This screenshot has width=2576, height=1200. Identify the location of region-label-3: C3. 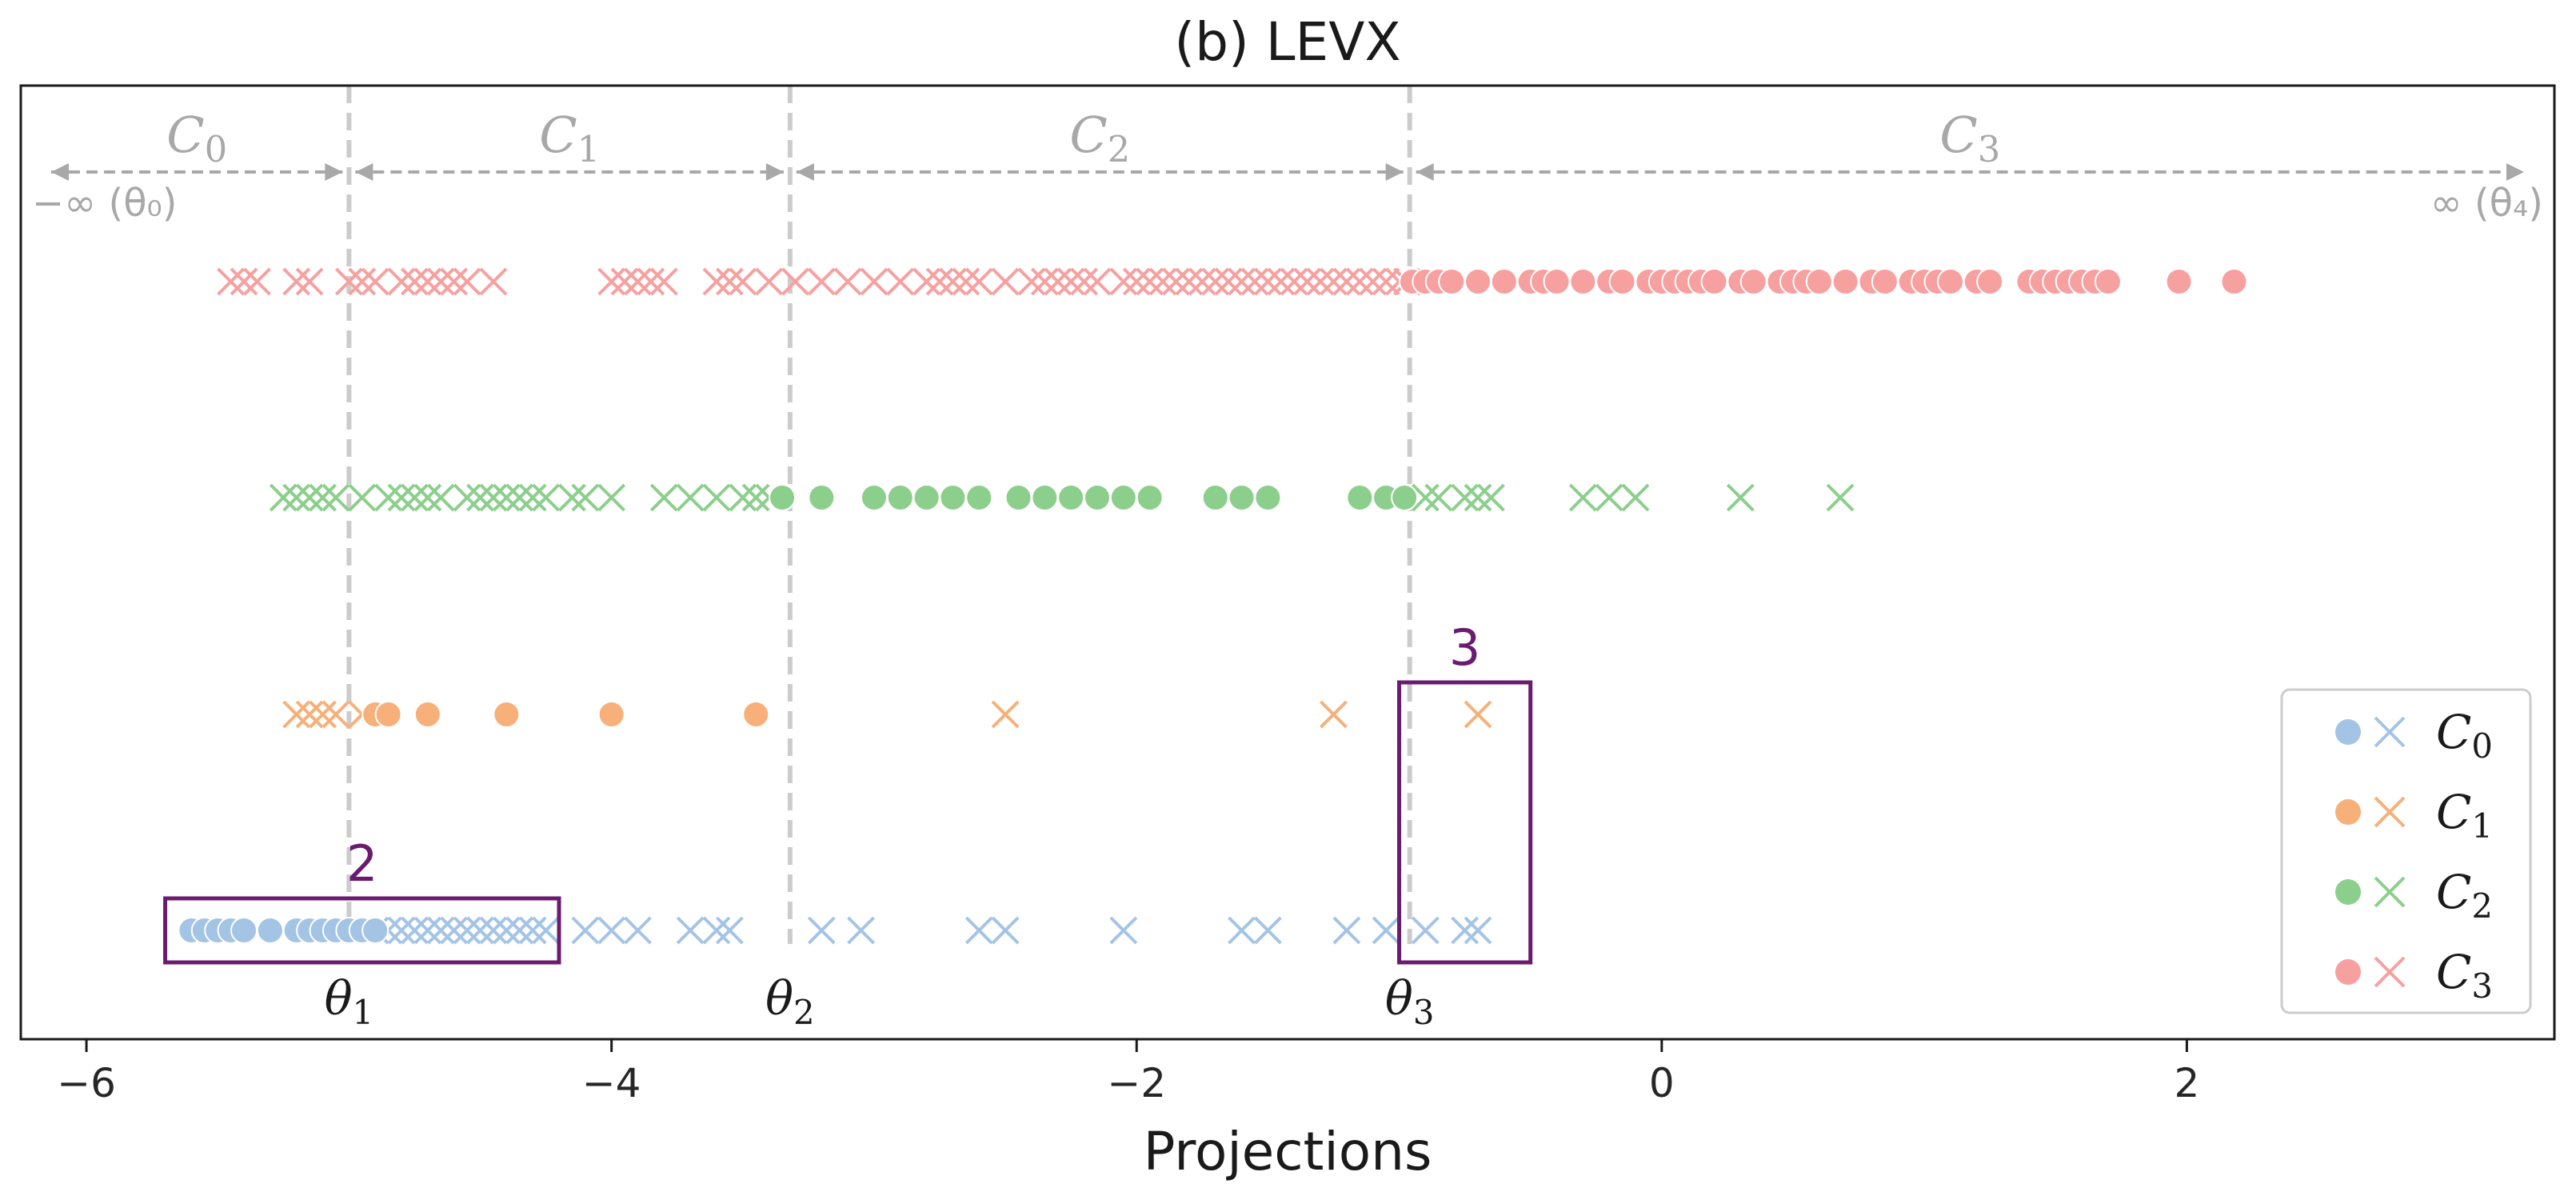
(1970, 138).